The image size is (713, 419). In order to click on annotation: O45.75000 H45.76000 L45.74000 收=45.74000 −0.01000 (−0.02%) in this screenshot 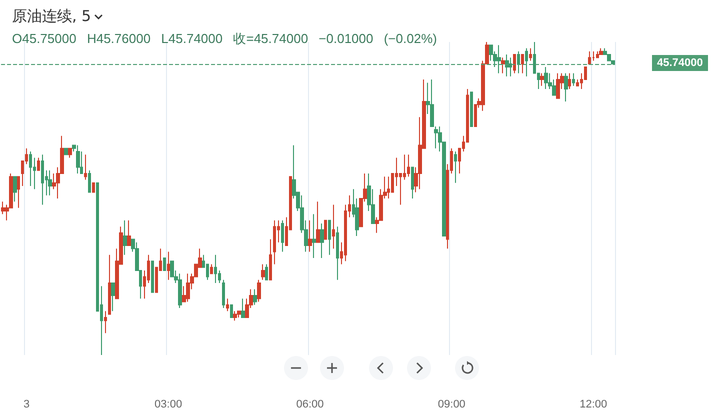, I will do `click(224, 39)`.